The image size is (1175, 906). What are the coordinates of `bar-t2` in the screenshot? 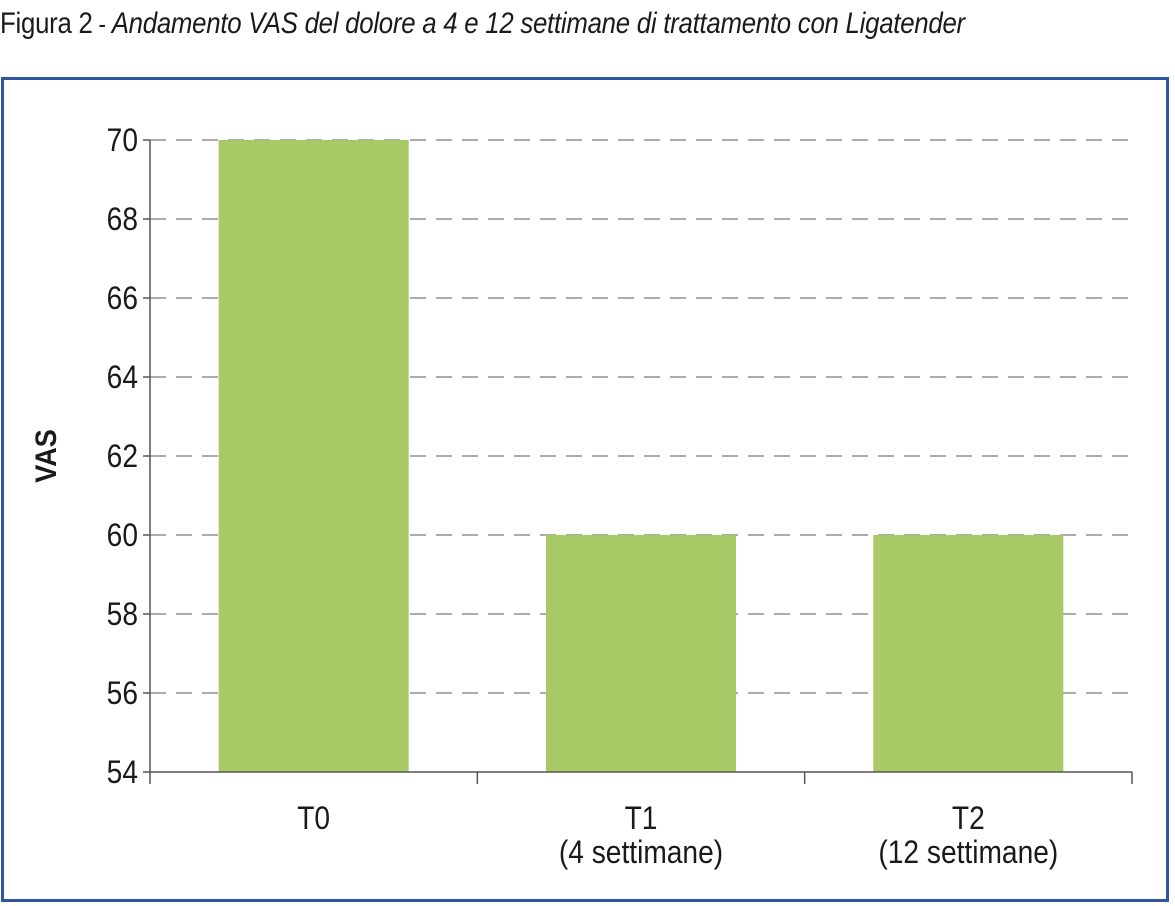 It's located at (968, 653).